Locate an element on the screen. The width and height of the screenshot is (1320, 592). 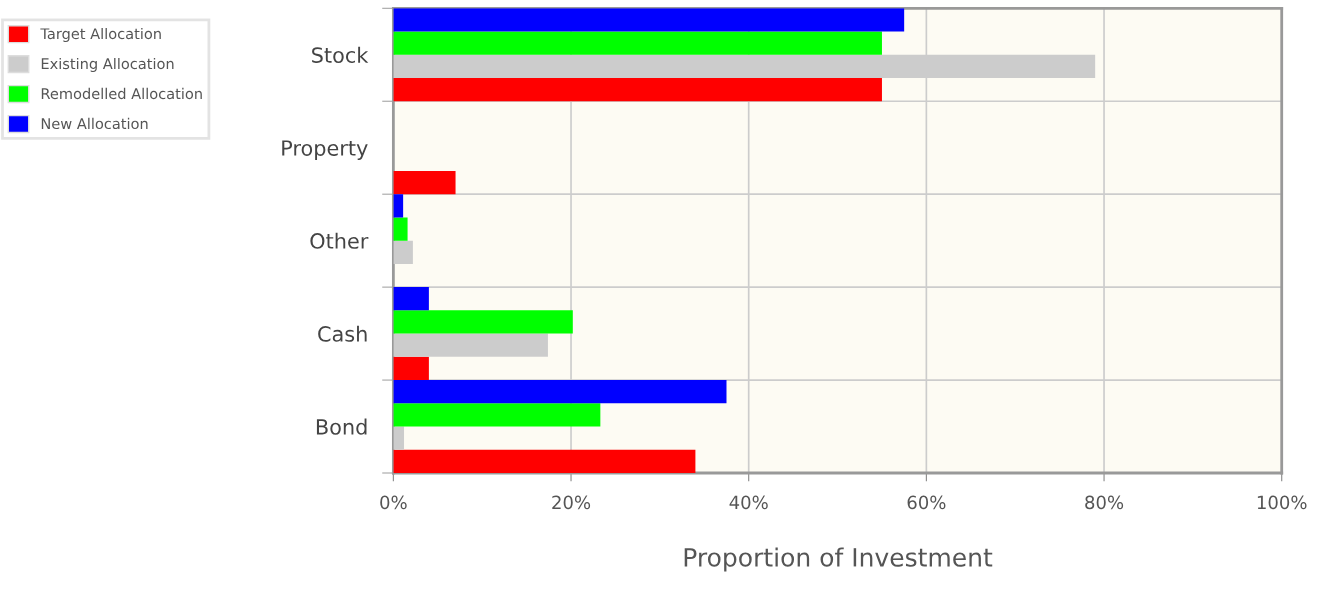
y-tick-label: Bond is located at coordinates (341, 426).